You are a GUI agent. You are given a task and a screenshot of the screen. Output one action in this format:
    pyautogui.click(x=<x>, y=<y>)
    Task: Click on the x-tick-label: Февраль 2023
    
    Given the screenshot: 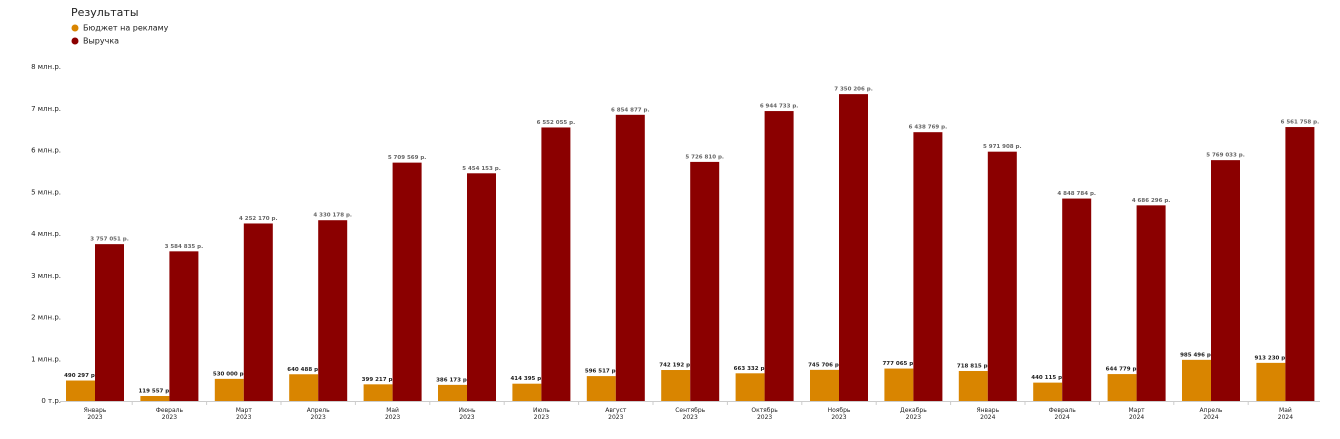 What is the action you would take?
    pyautogui.click(x=170, y=414)
    